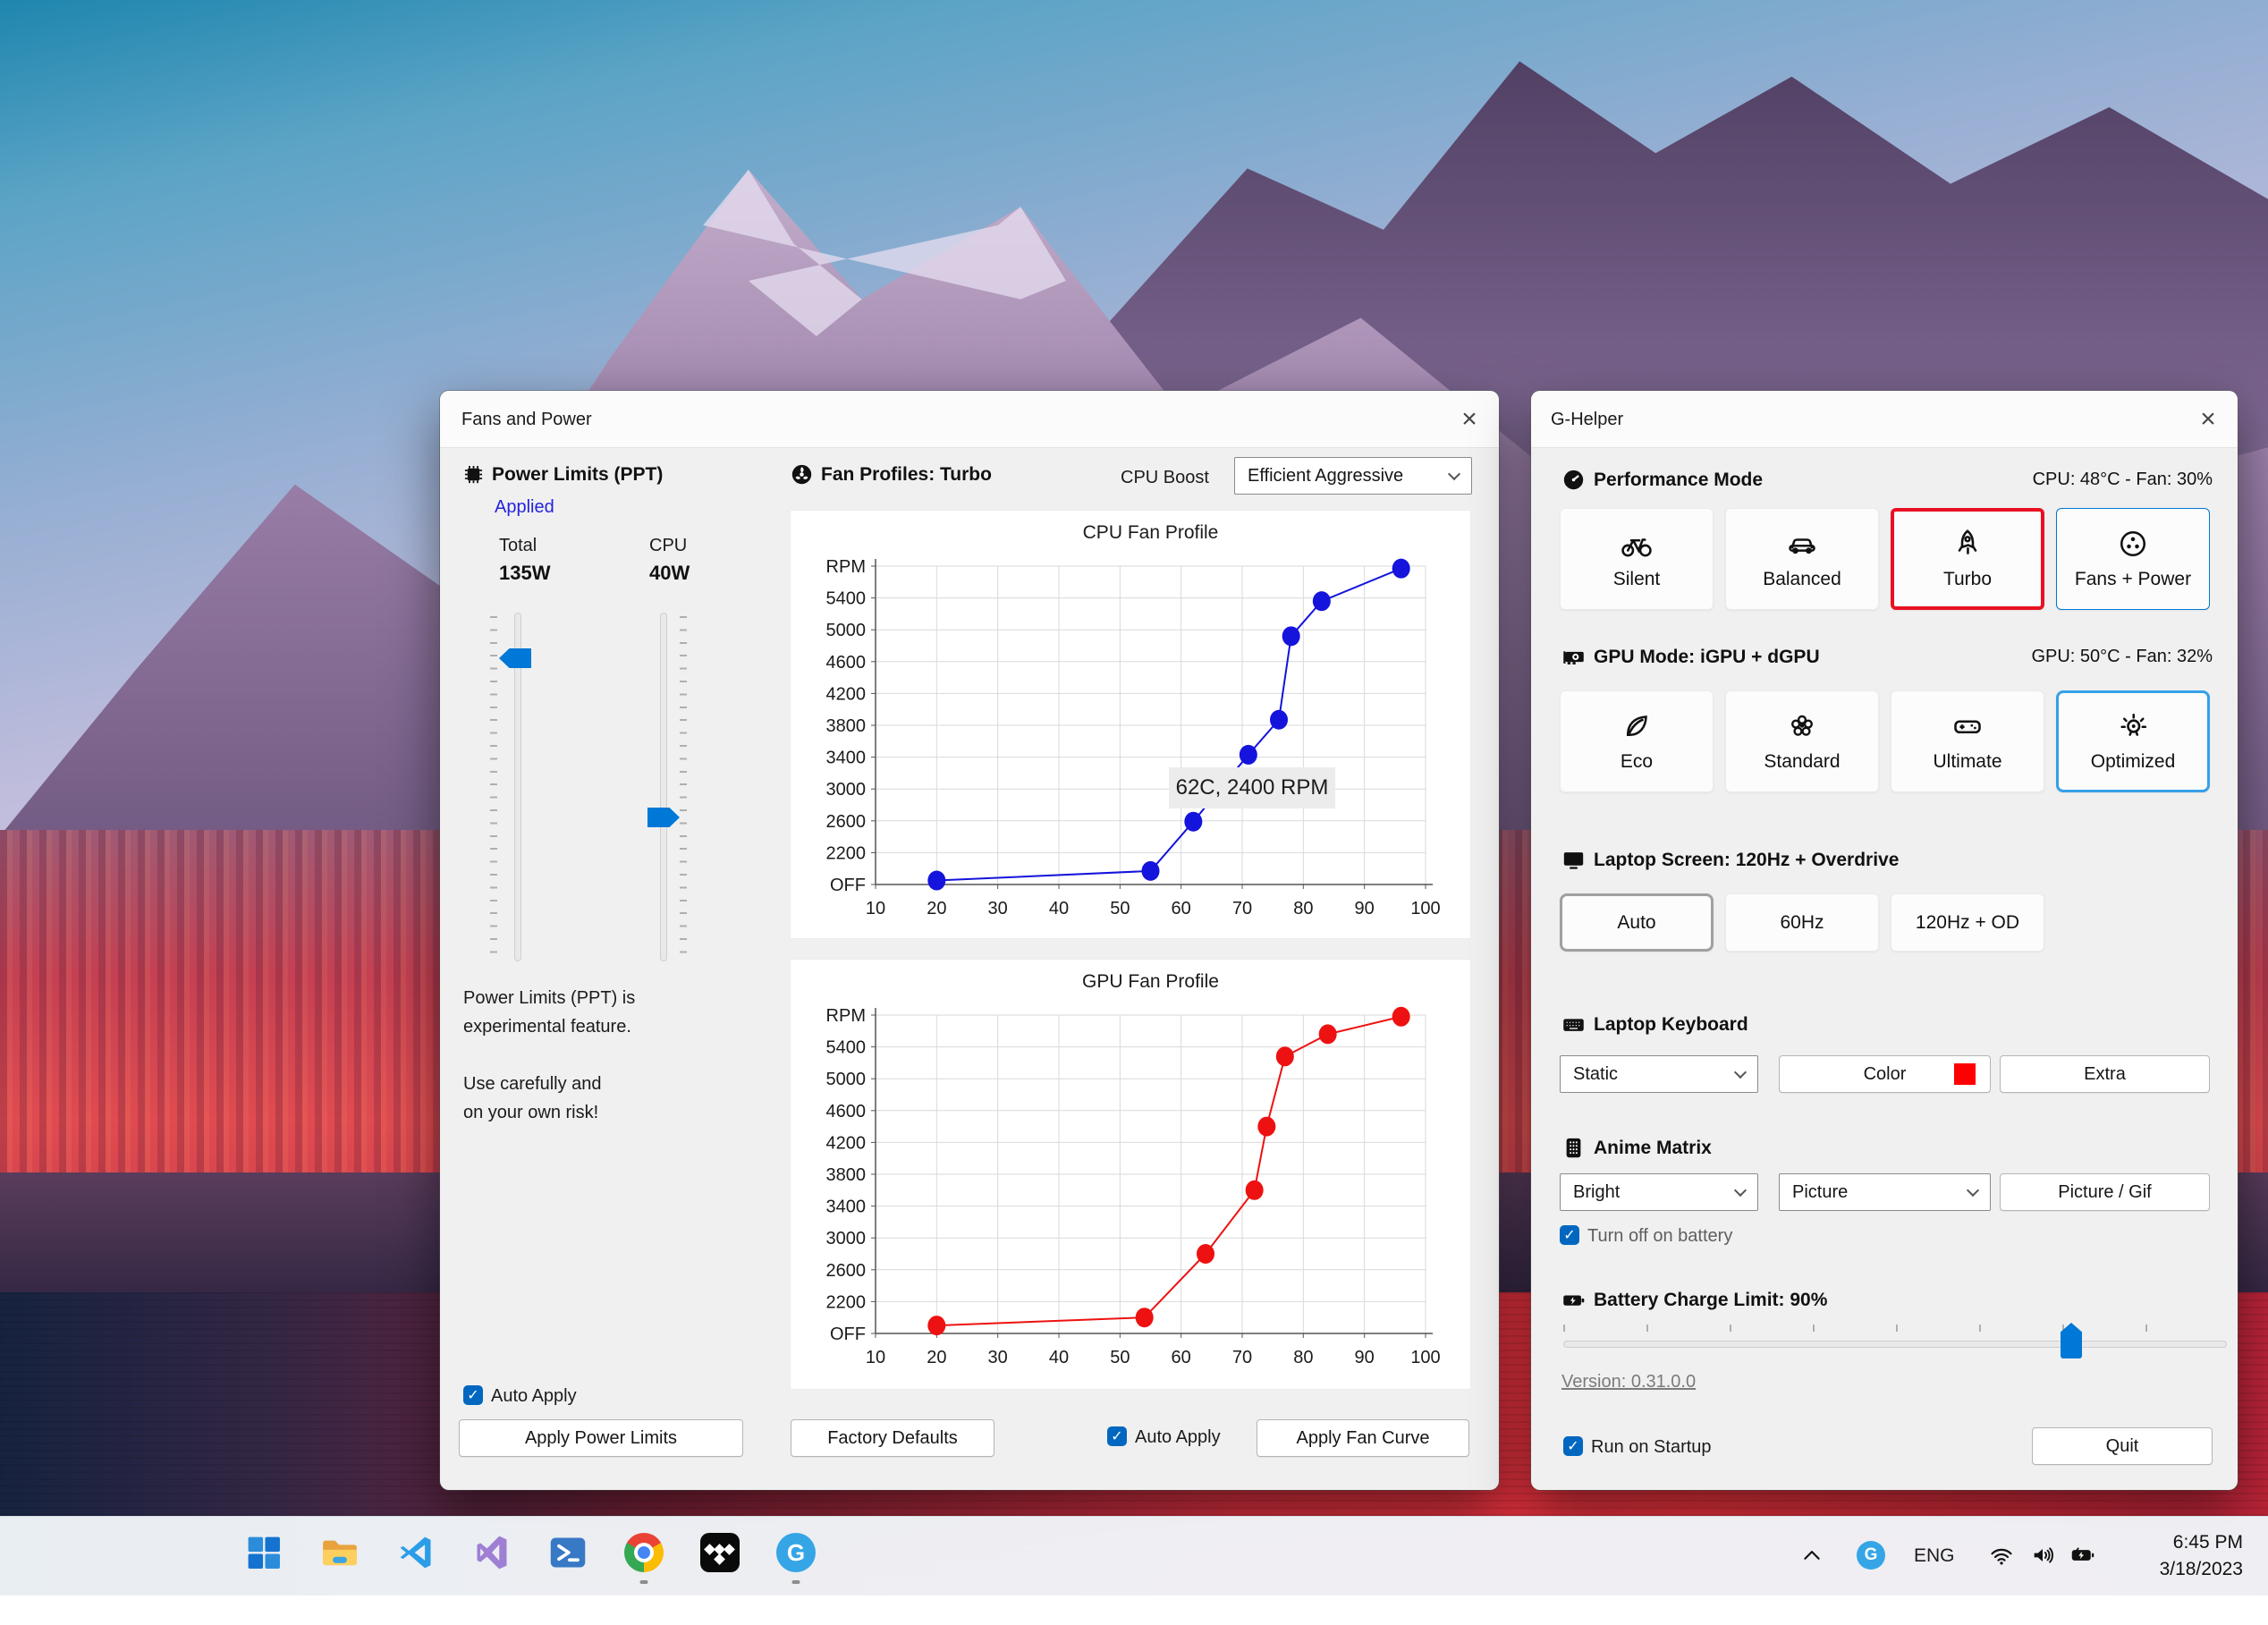 Image resolution: width=2268 pixels, height=1625 pixels. I want to click on matrix-picture-gif-button: Picture / Gif, so click(2105, 1192).